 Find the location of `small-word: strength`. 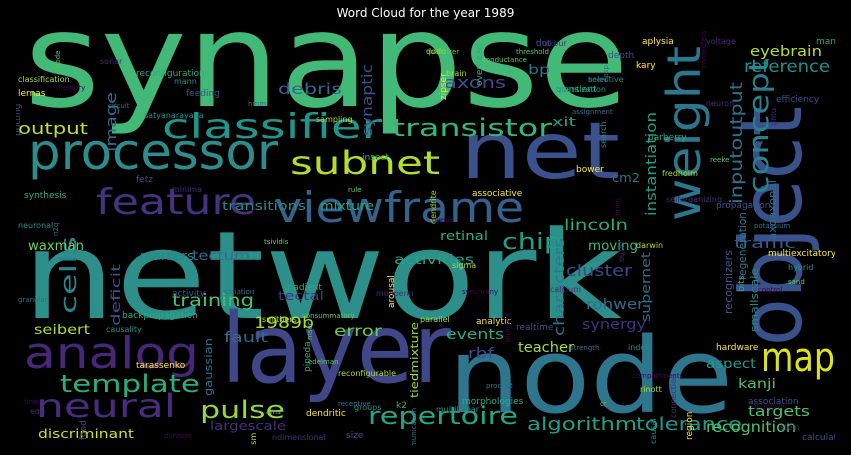

small-word: strength is located at coordinates (584, 348).